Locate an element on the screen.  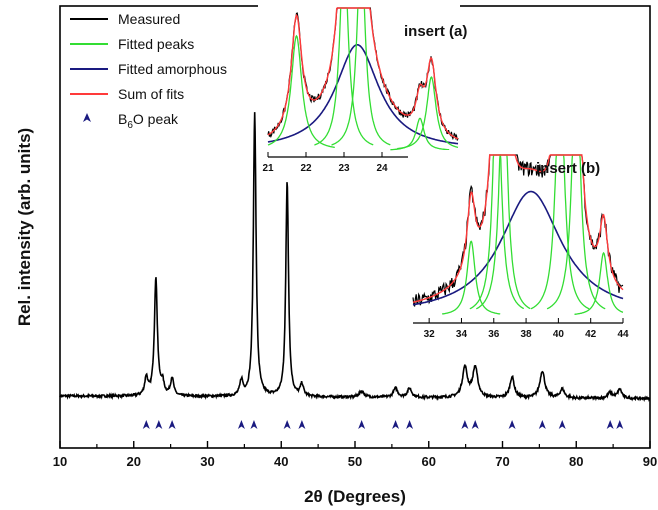
legend-label-sum-of-fits: Sum of fits is located at coordinates (151, 94).